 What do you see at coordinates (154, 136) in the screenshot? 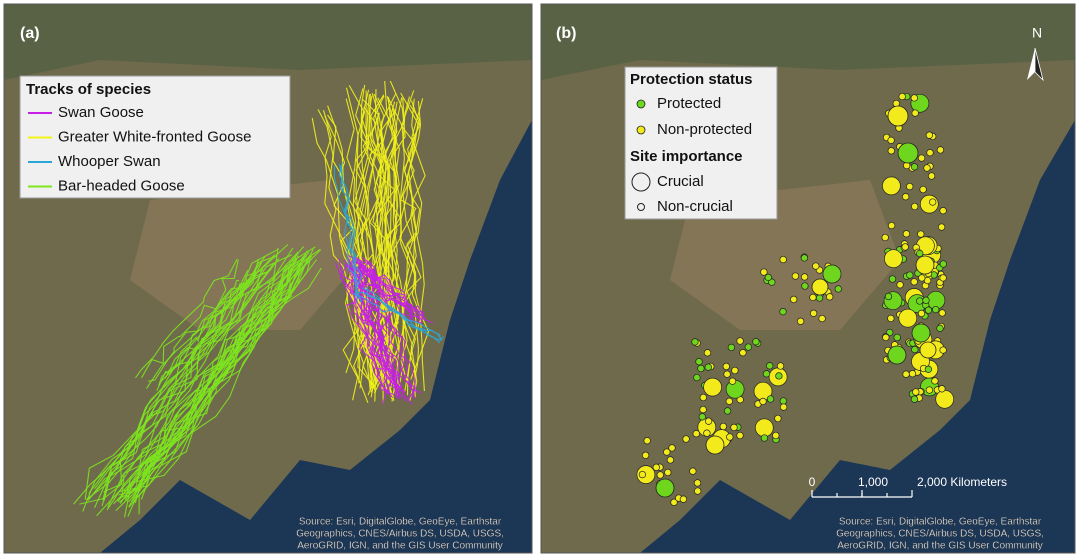
I see `legend-label: Greater White-fronted Goose` at bounding box center [154, 136].